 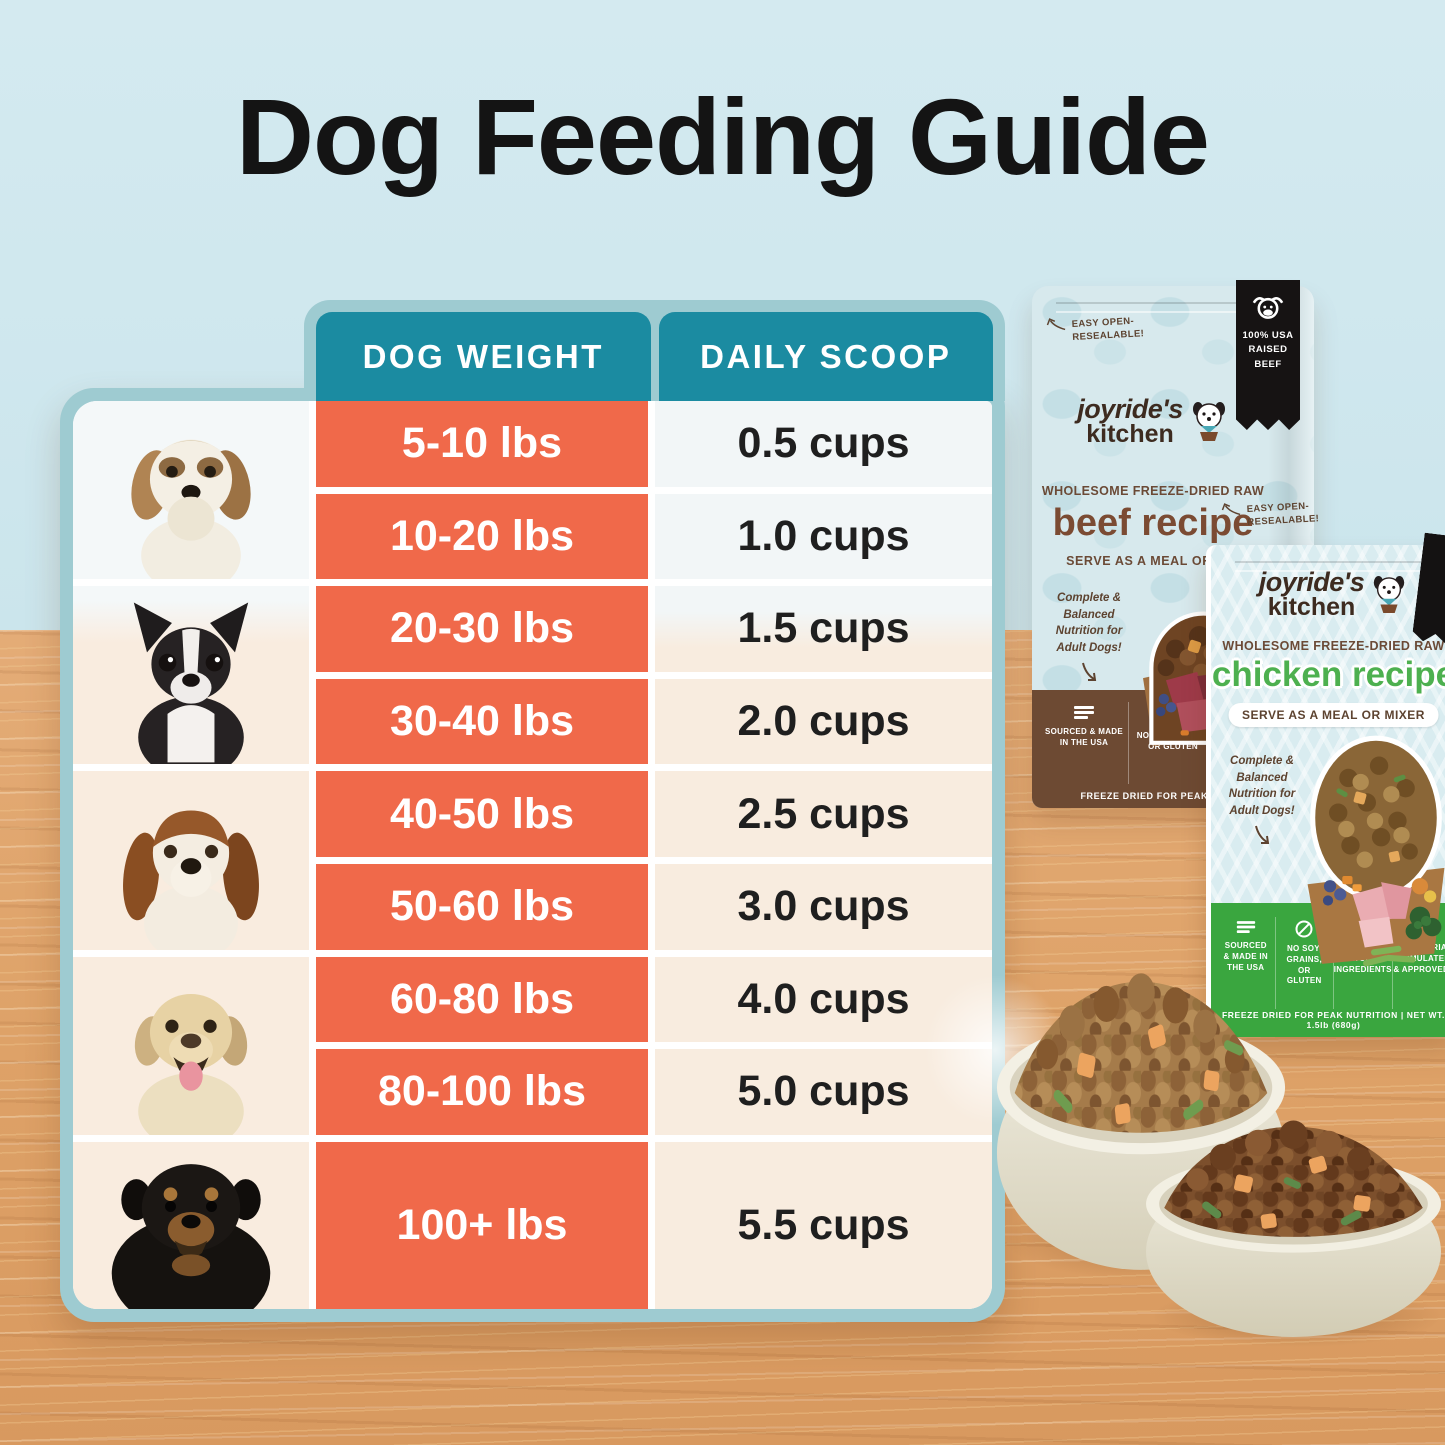 I want to click on recipe-name: chicken recipe, so click(x=1328, y=674).